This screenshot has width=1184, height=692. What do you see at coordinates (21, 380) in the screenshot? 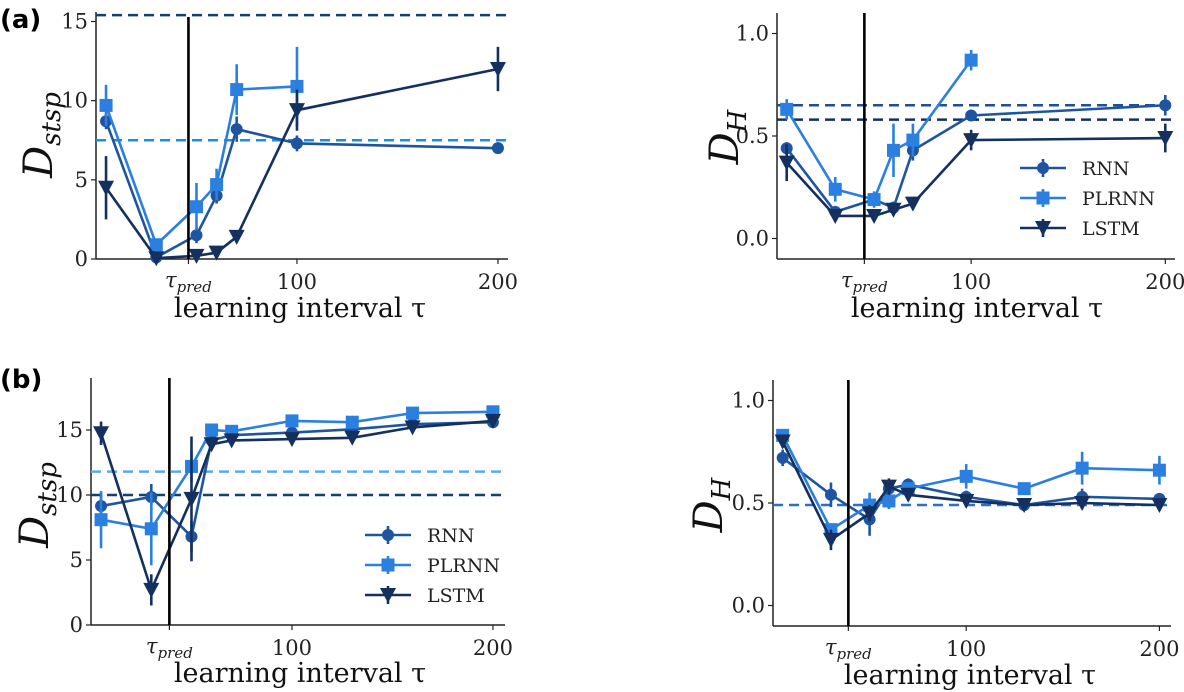
I see `panel-label: (b)` at bounding box center [21, 380].